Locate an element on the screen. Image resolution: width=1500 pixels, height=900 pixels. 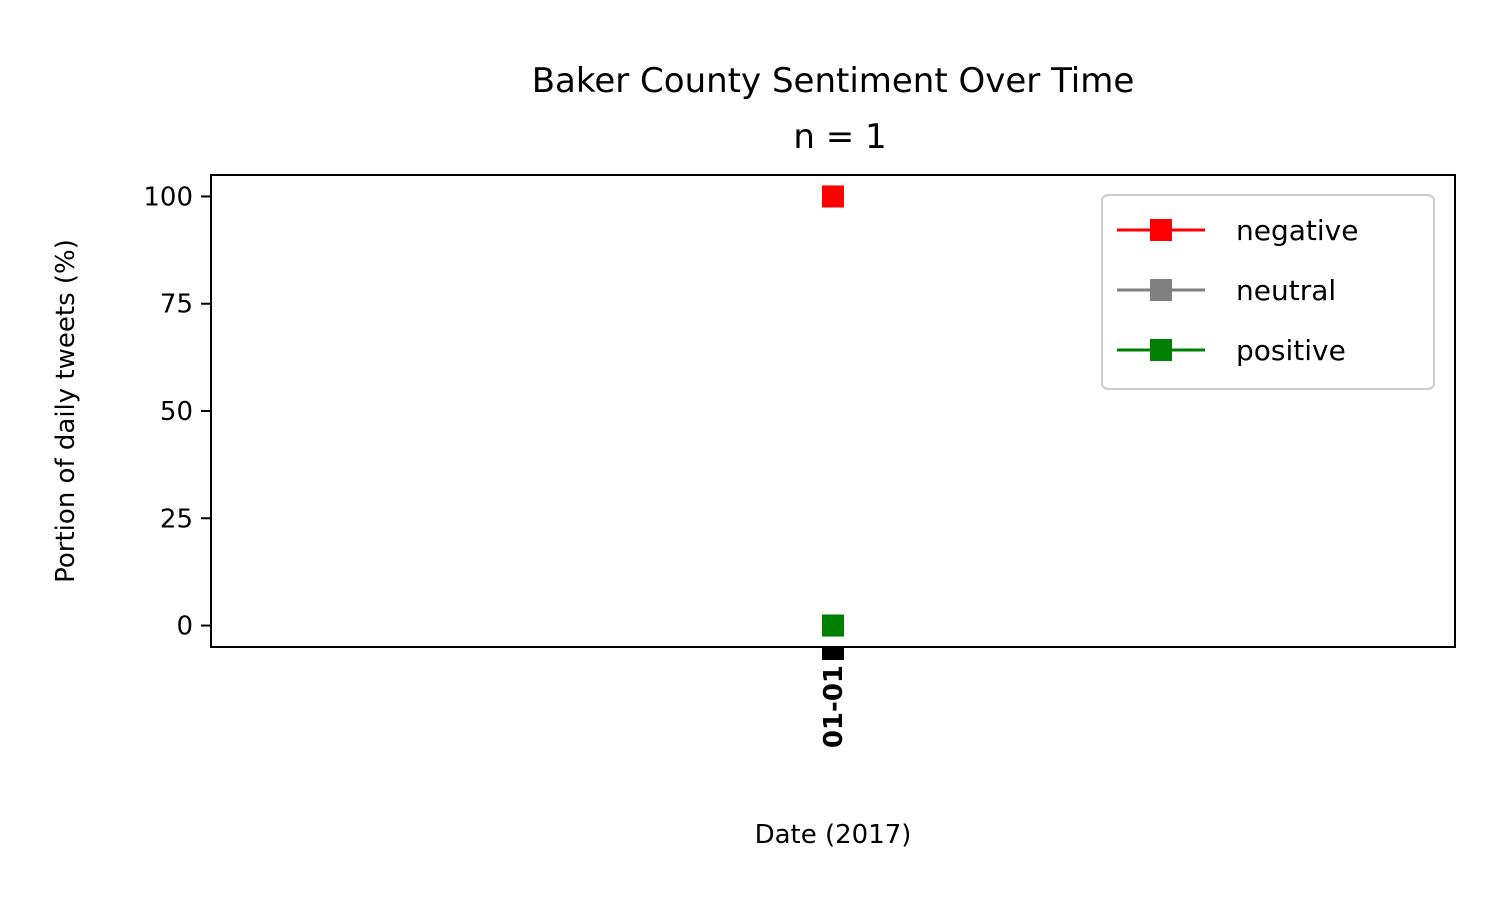
data-marks is located at coordinates (833, 411).